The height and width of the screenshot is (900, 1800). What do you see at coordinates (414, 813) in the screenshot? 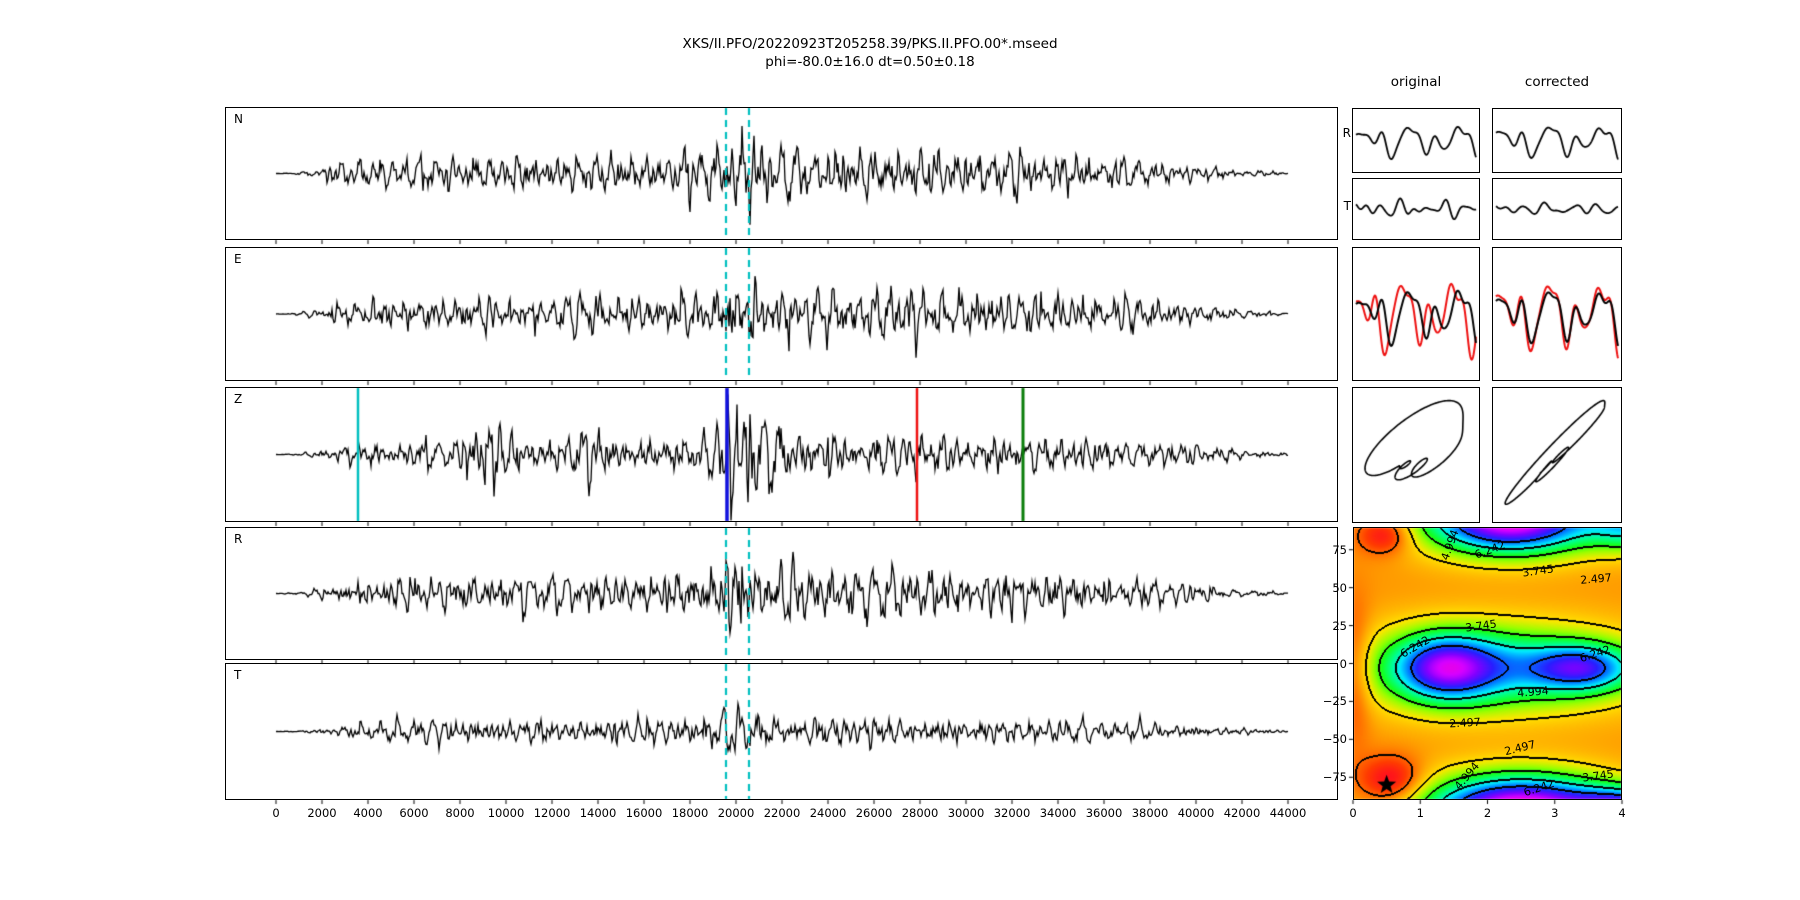
I see `x-axis-tick-label: 6000` at bounding box center [414, 813].